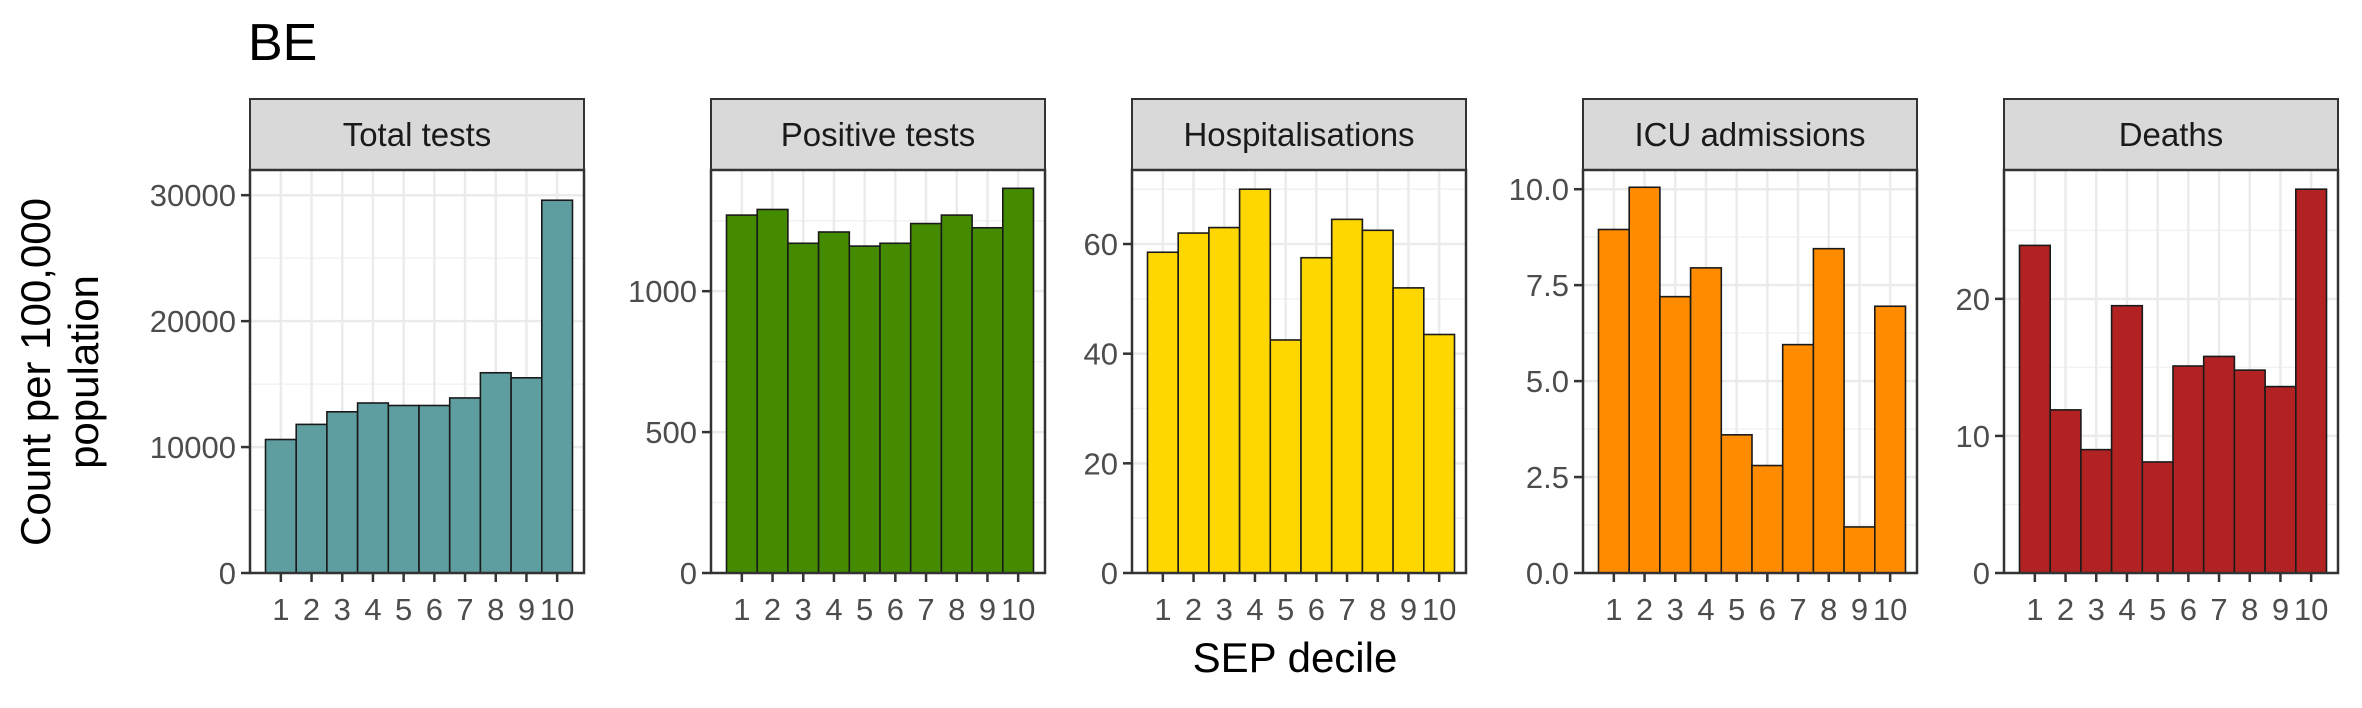  Describe the element at coordinates (417, 134) in the screenshot. I see `panel-strip-label: Total tests` at that location.